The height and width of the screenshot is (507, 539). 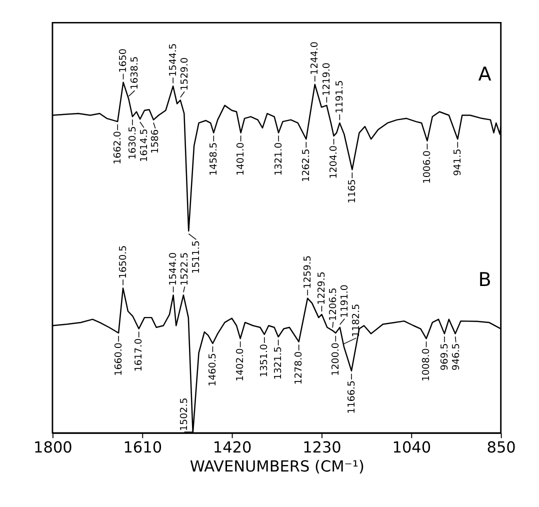 I want to click on annotation: 1321.0, so click(x=278, y=159).